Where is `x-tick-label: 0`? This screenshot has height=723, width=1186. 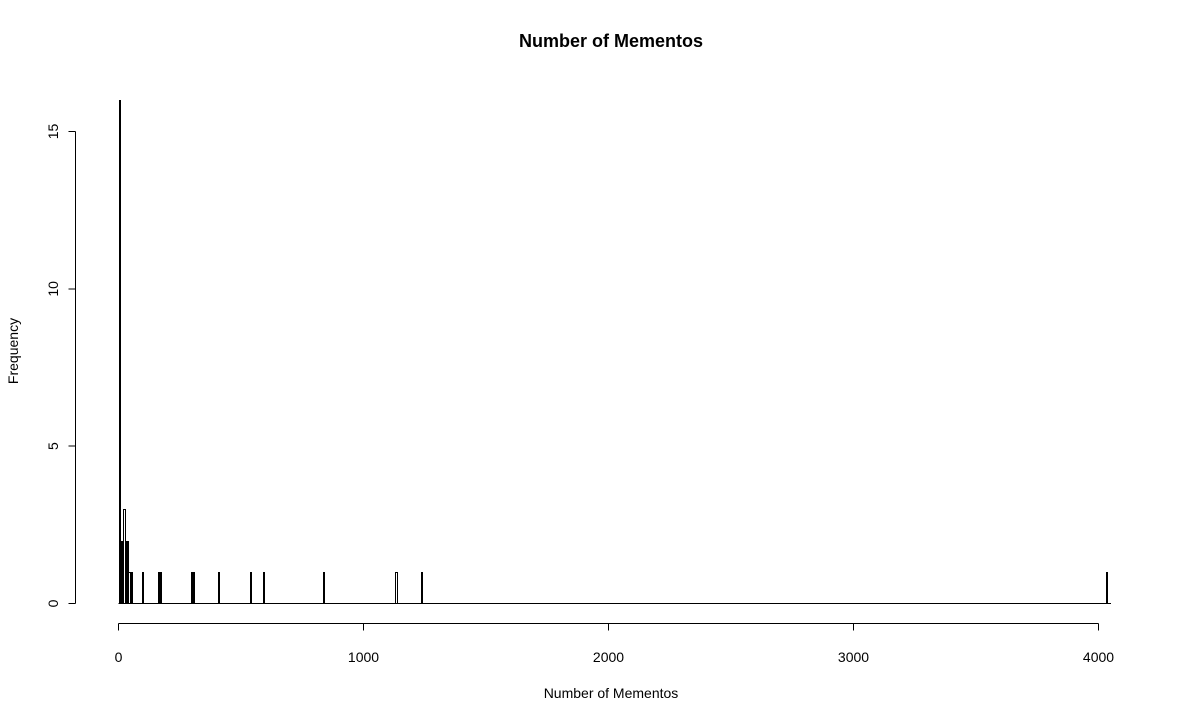
x-tick-label: 0 is located at coordinates (119, 657).